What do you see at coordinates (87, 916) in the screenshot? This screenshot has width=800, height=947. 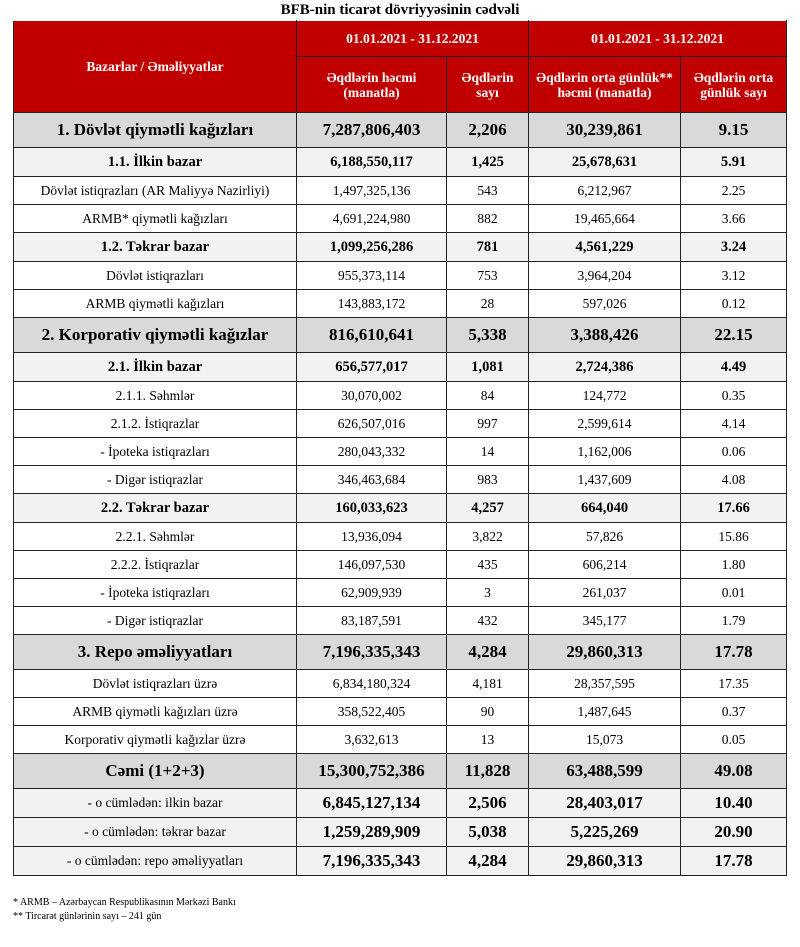 I see `footnote-trading-days: ** Tircarət günlərinin sayı – 241 gün` at bounding box center [87, 916].